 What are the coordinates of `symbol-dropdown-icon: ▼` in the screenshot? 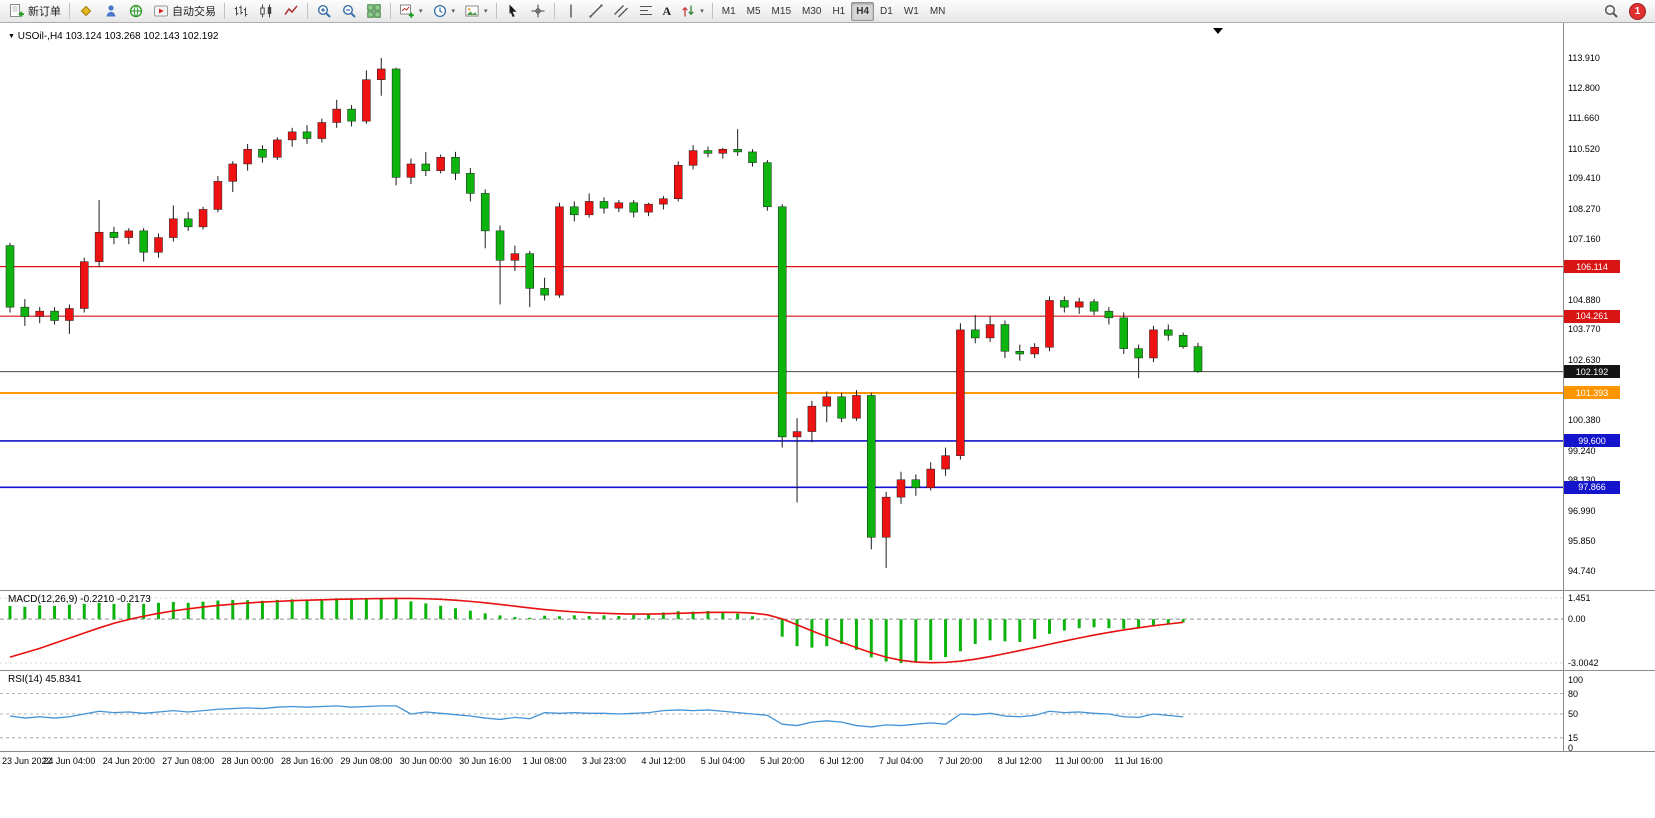 It's located at (11, 36).